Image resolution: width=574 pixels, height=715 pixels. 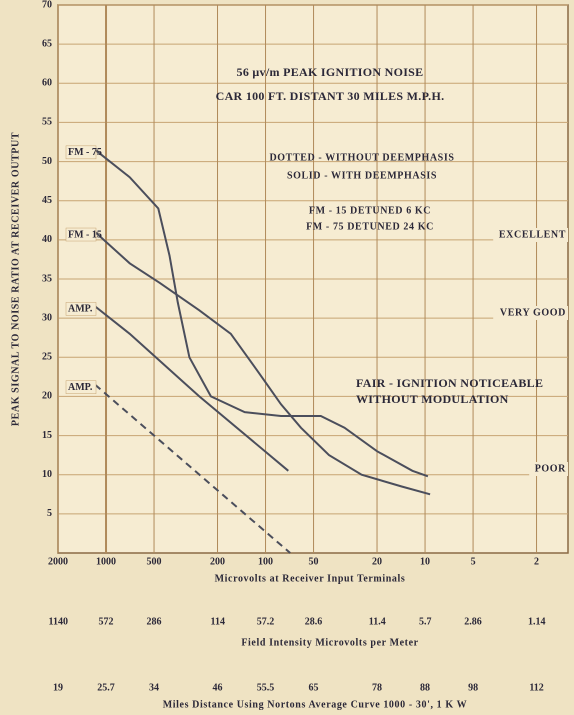 I want to click on x2-tick-label: 28.6, so click(x=314, y=621).